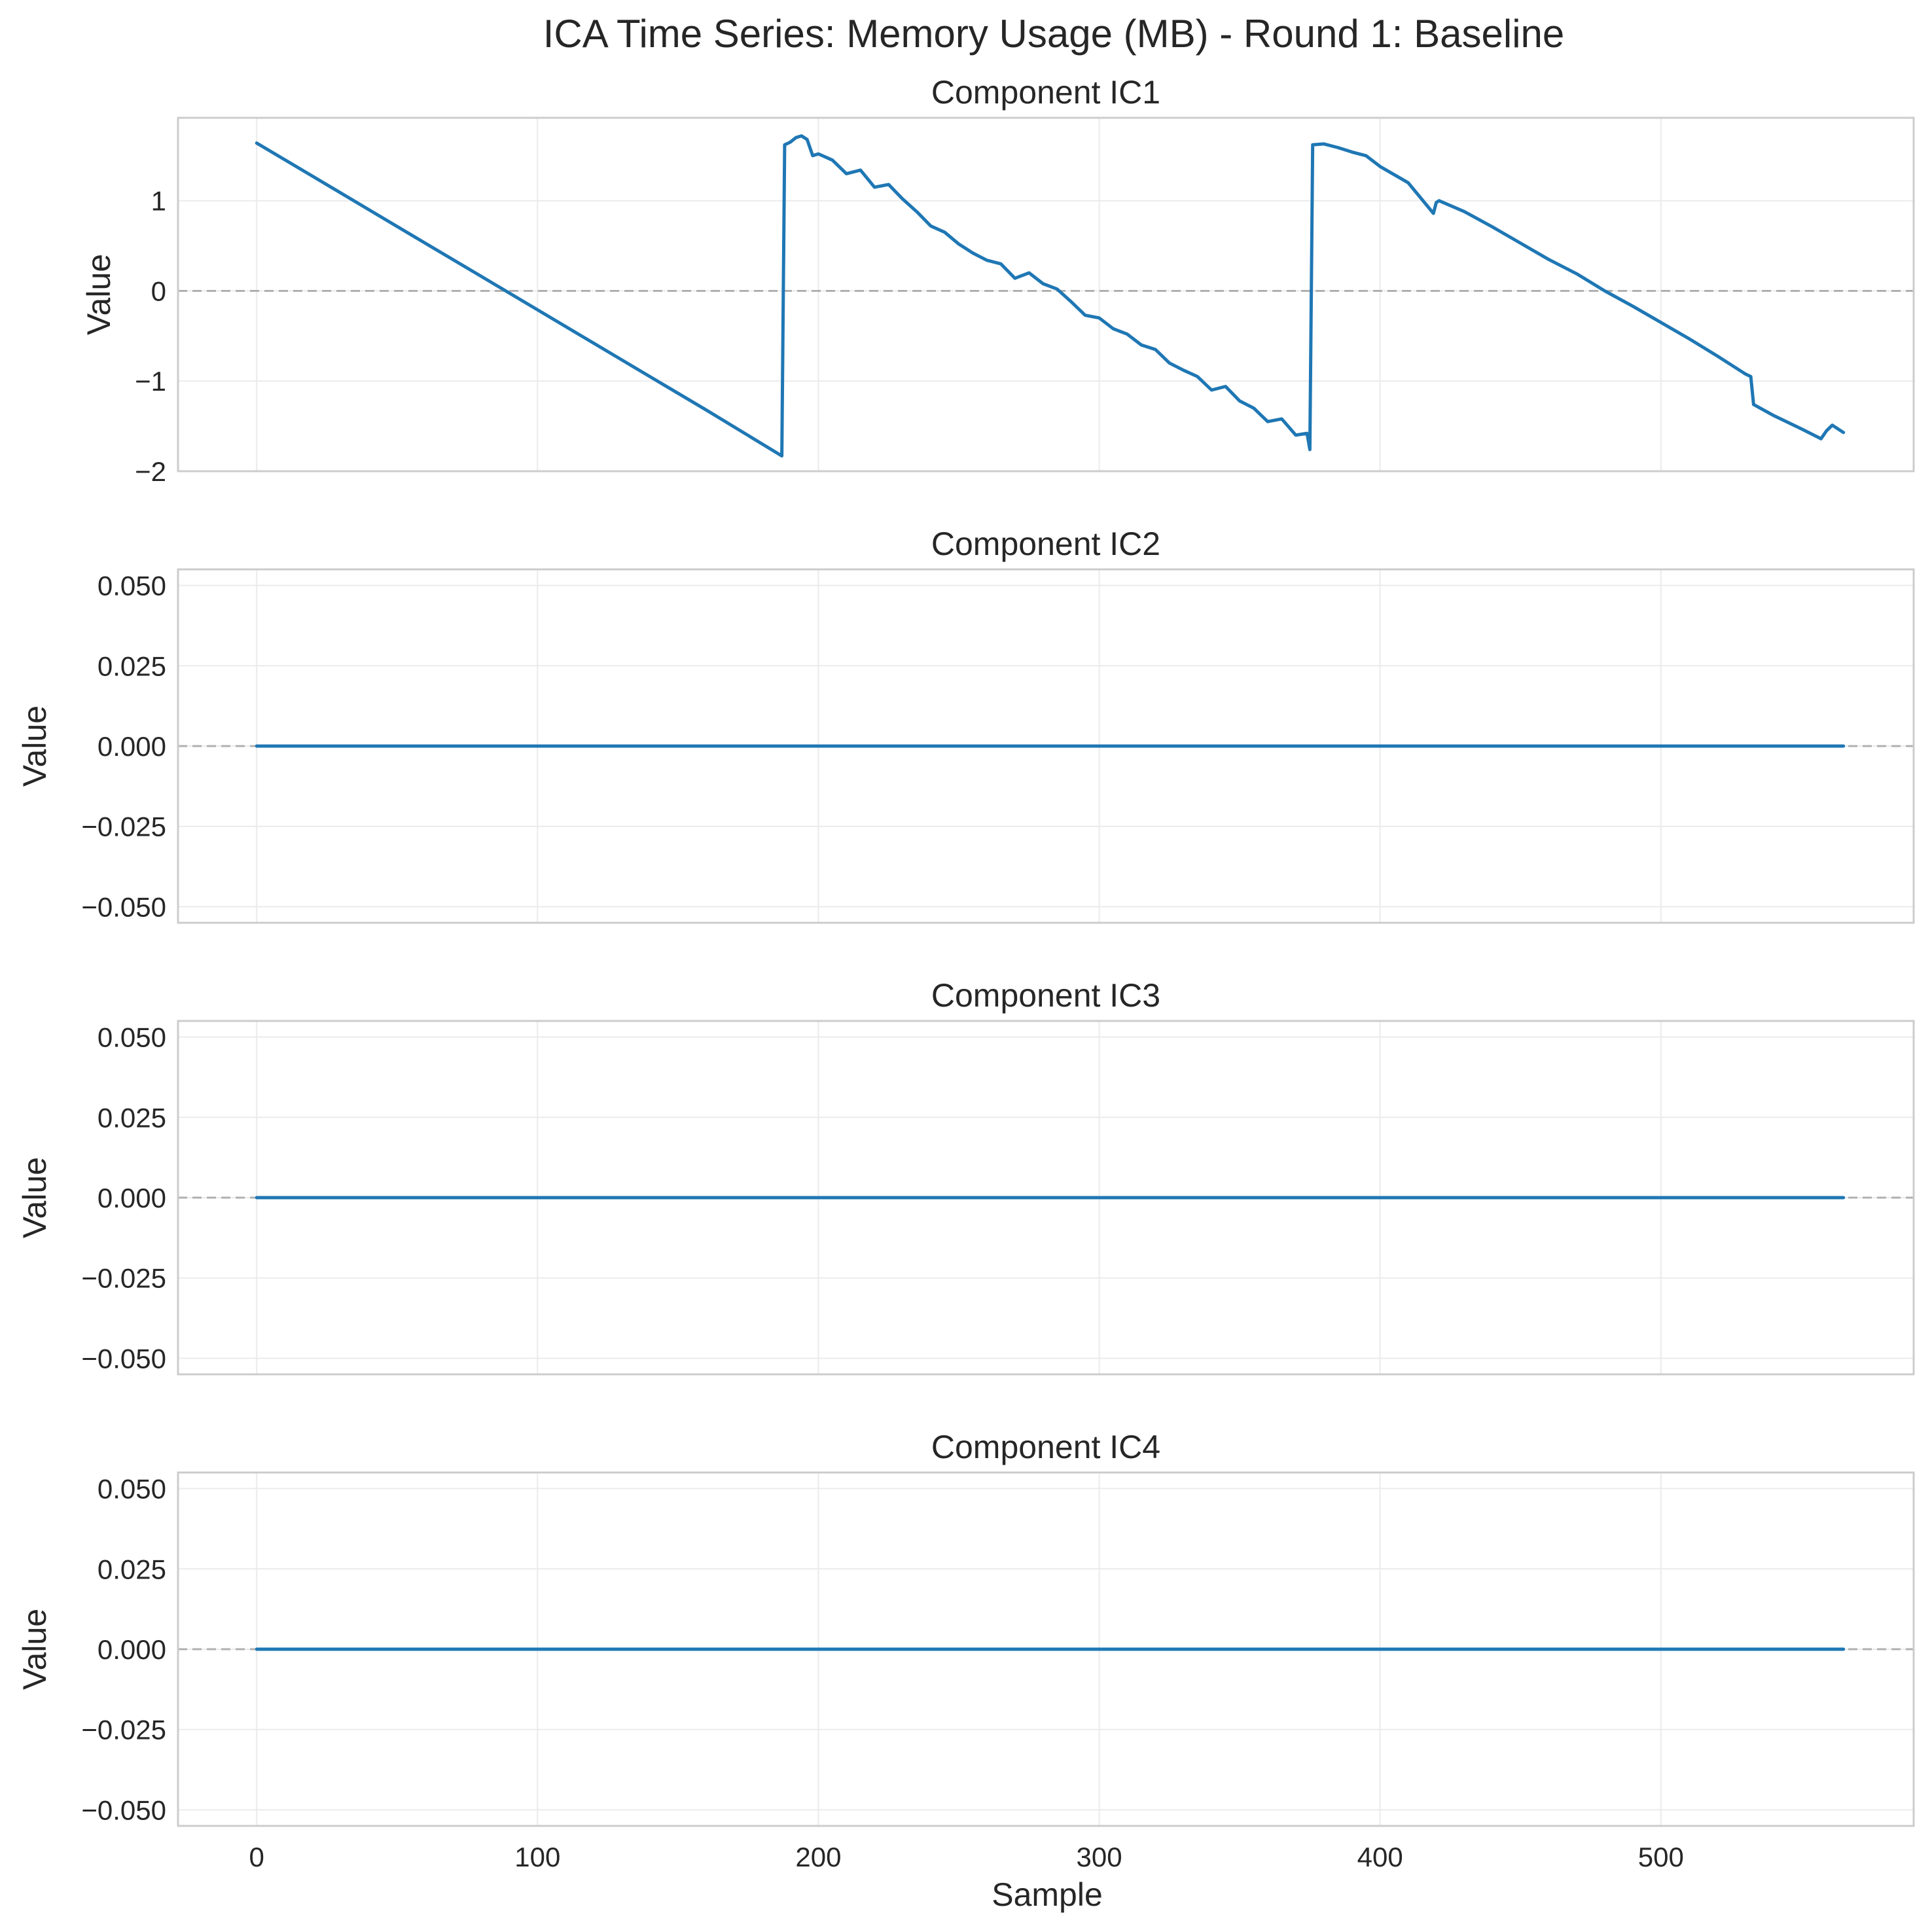 The image size is (1932, 1928). Describe the element at coordinates (1661, 1857) in the screenshot. I see `x-tick-label: 500` at that location.